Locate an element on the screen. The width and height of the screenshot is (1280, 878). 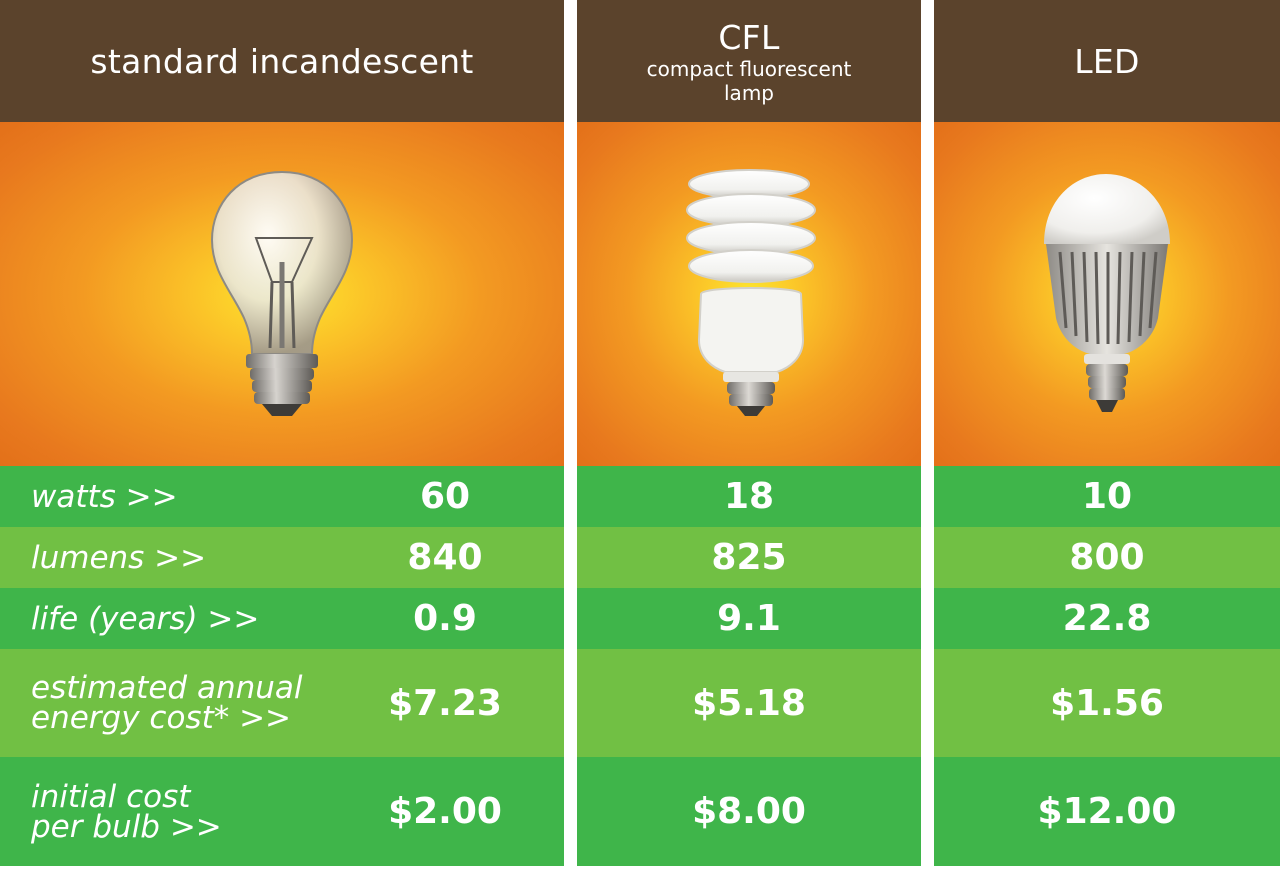
value-cell: 800 is located at coordinates (1107, 557).